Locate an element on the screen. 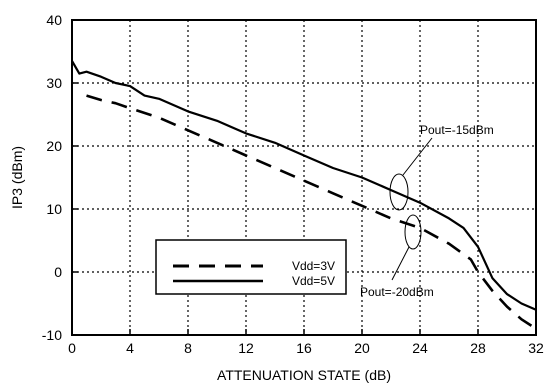 This screenshot has height=387, width=545. x-tick-label: 20 is located at coordinates (362, 348).